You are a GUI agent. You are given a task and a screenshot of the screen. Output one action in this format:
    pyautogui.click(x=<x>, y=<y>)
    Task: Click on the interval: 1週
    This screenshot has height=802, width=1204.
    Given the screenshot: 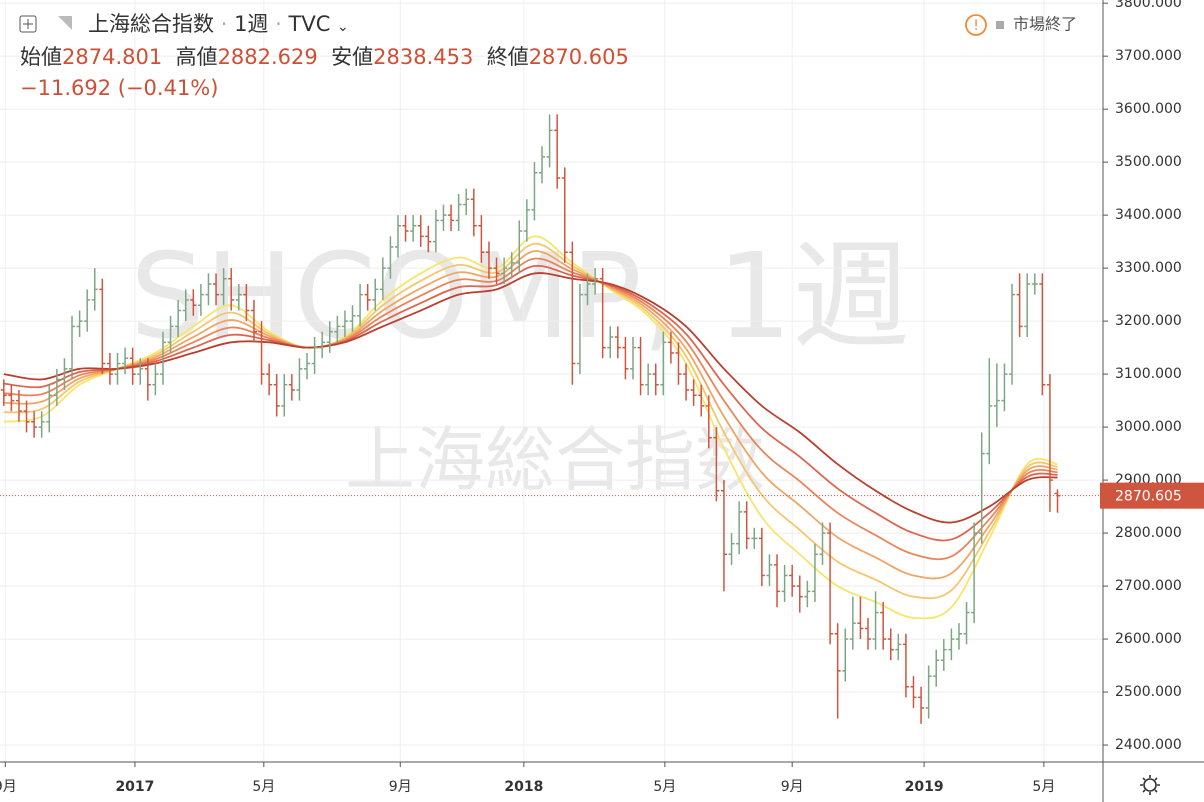 What is the action you would take?
    pyautogui.click(x=251, y=24)
    